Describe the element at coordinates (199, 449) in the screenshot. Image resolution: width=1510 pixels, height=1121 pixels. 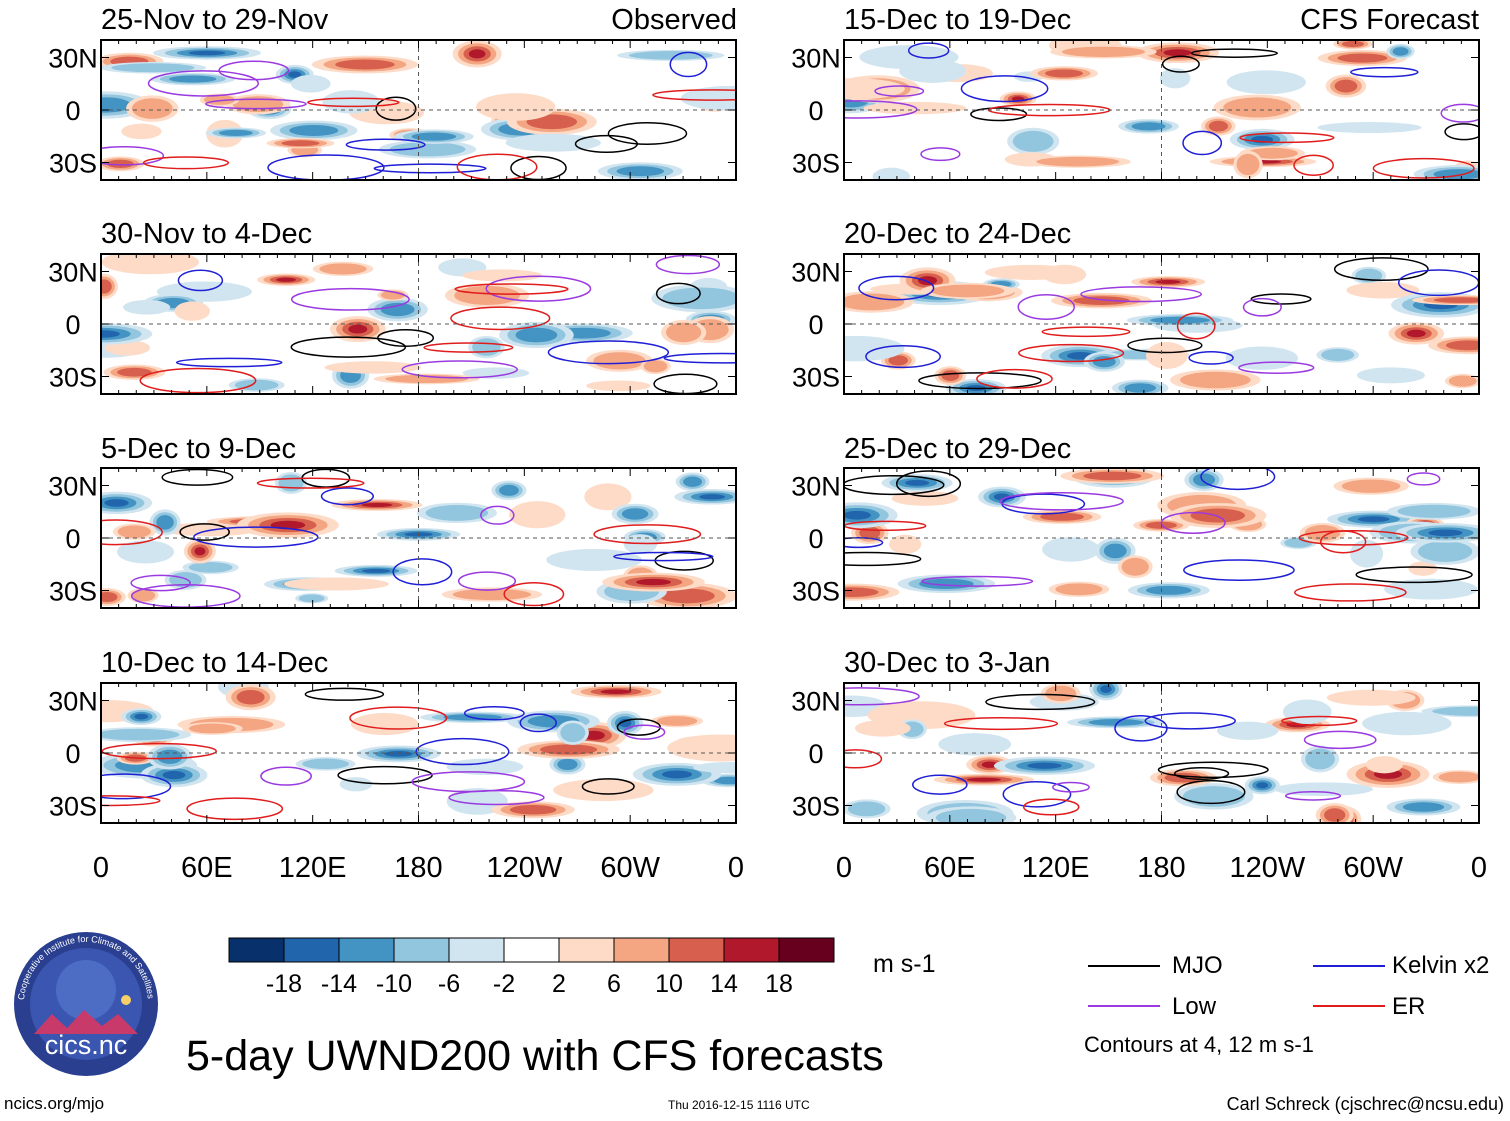
I see `panel-title-3: 5-Dec to 9-Dec` at that location.